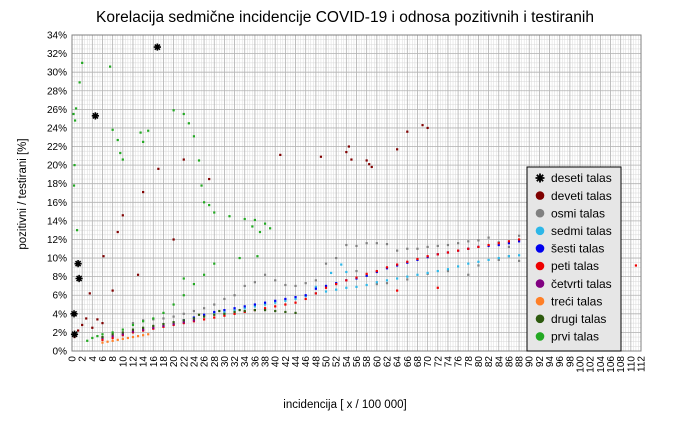  Describe the element at coordinates (57, 184) in the screenshot. I see `y-tick-label: 18%` at that location.